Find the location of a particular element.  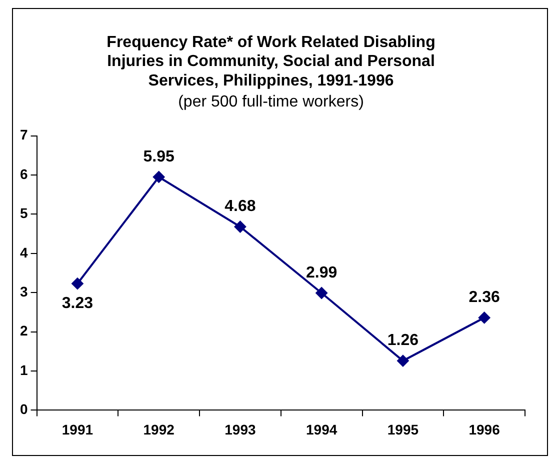

data-label: 3.23 is located at coordinates (78, 303).